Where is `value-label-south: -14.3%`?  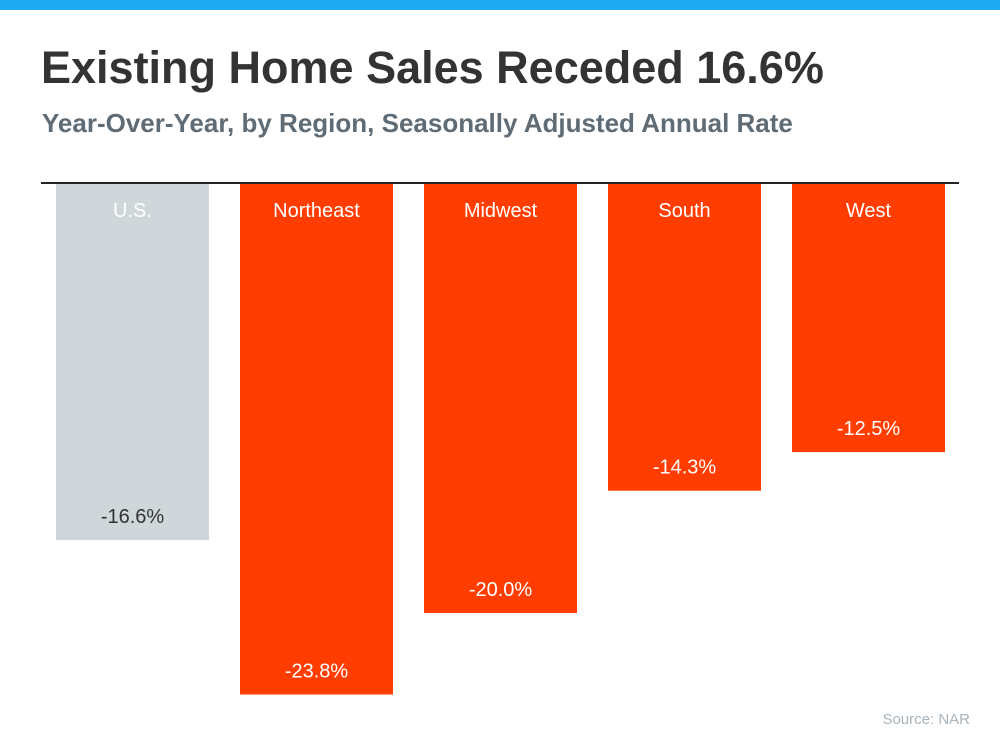
value-label-south: -14.3% is located at coordinates (685, 468).